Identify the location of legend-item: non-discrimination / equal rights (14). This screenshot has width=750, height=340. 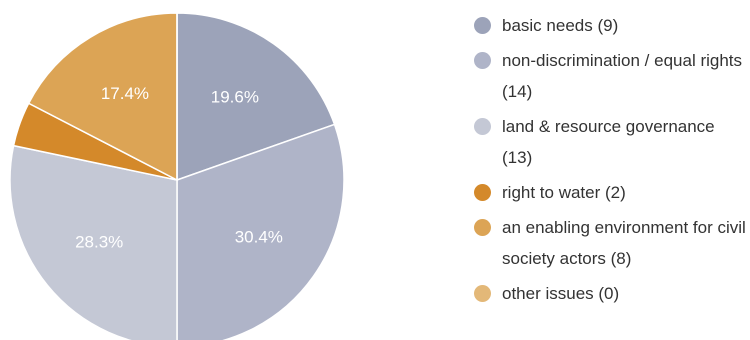
(610, 76).